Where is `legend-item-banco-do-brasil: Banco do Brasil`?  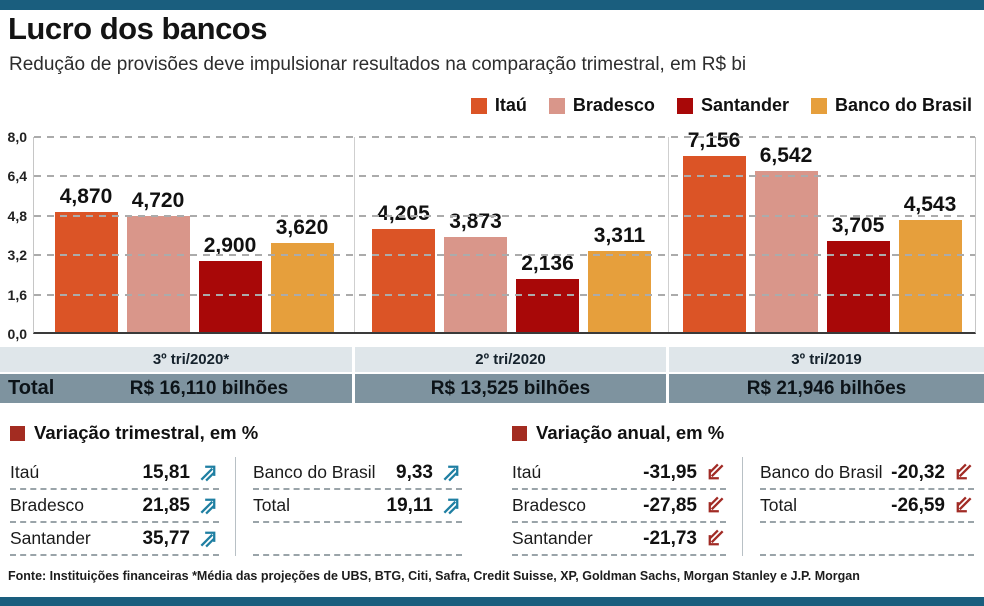
legend-item-banco-do-brasil: Banco do Brasil is located at coordinates (891, 105).